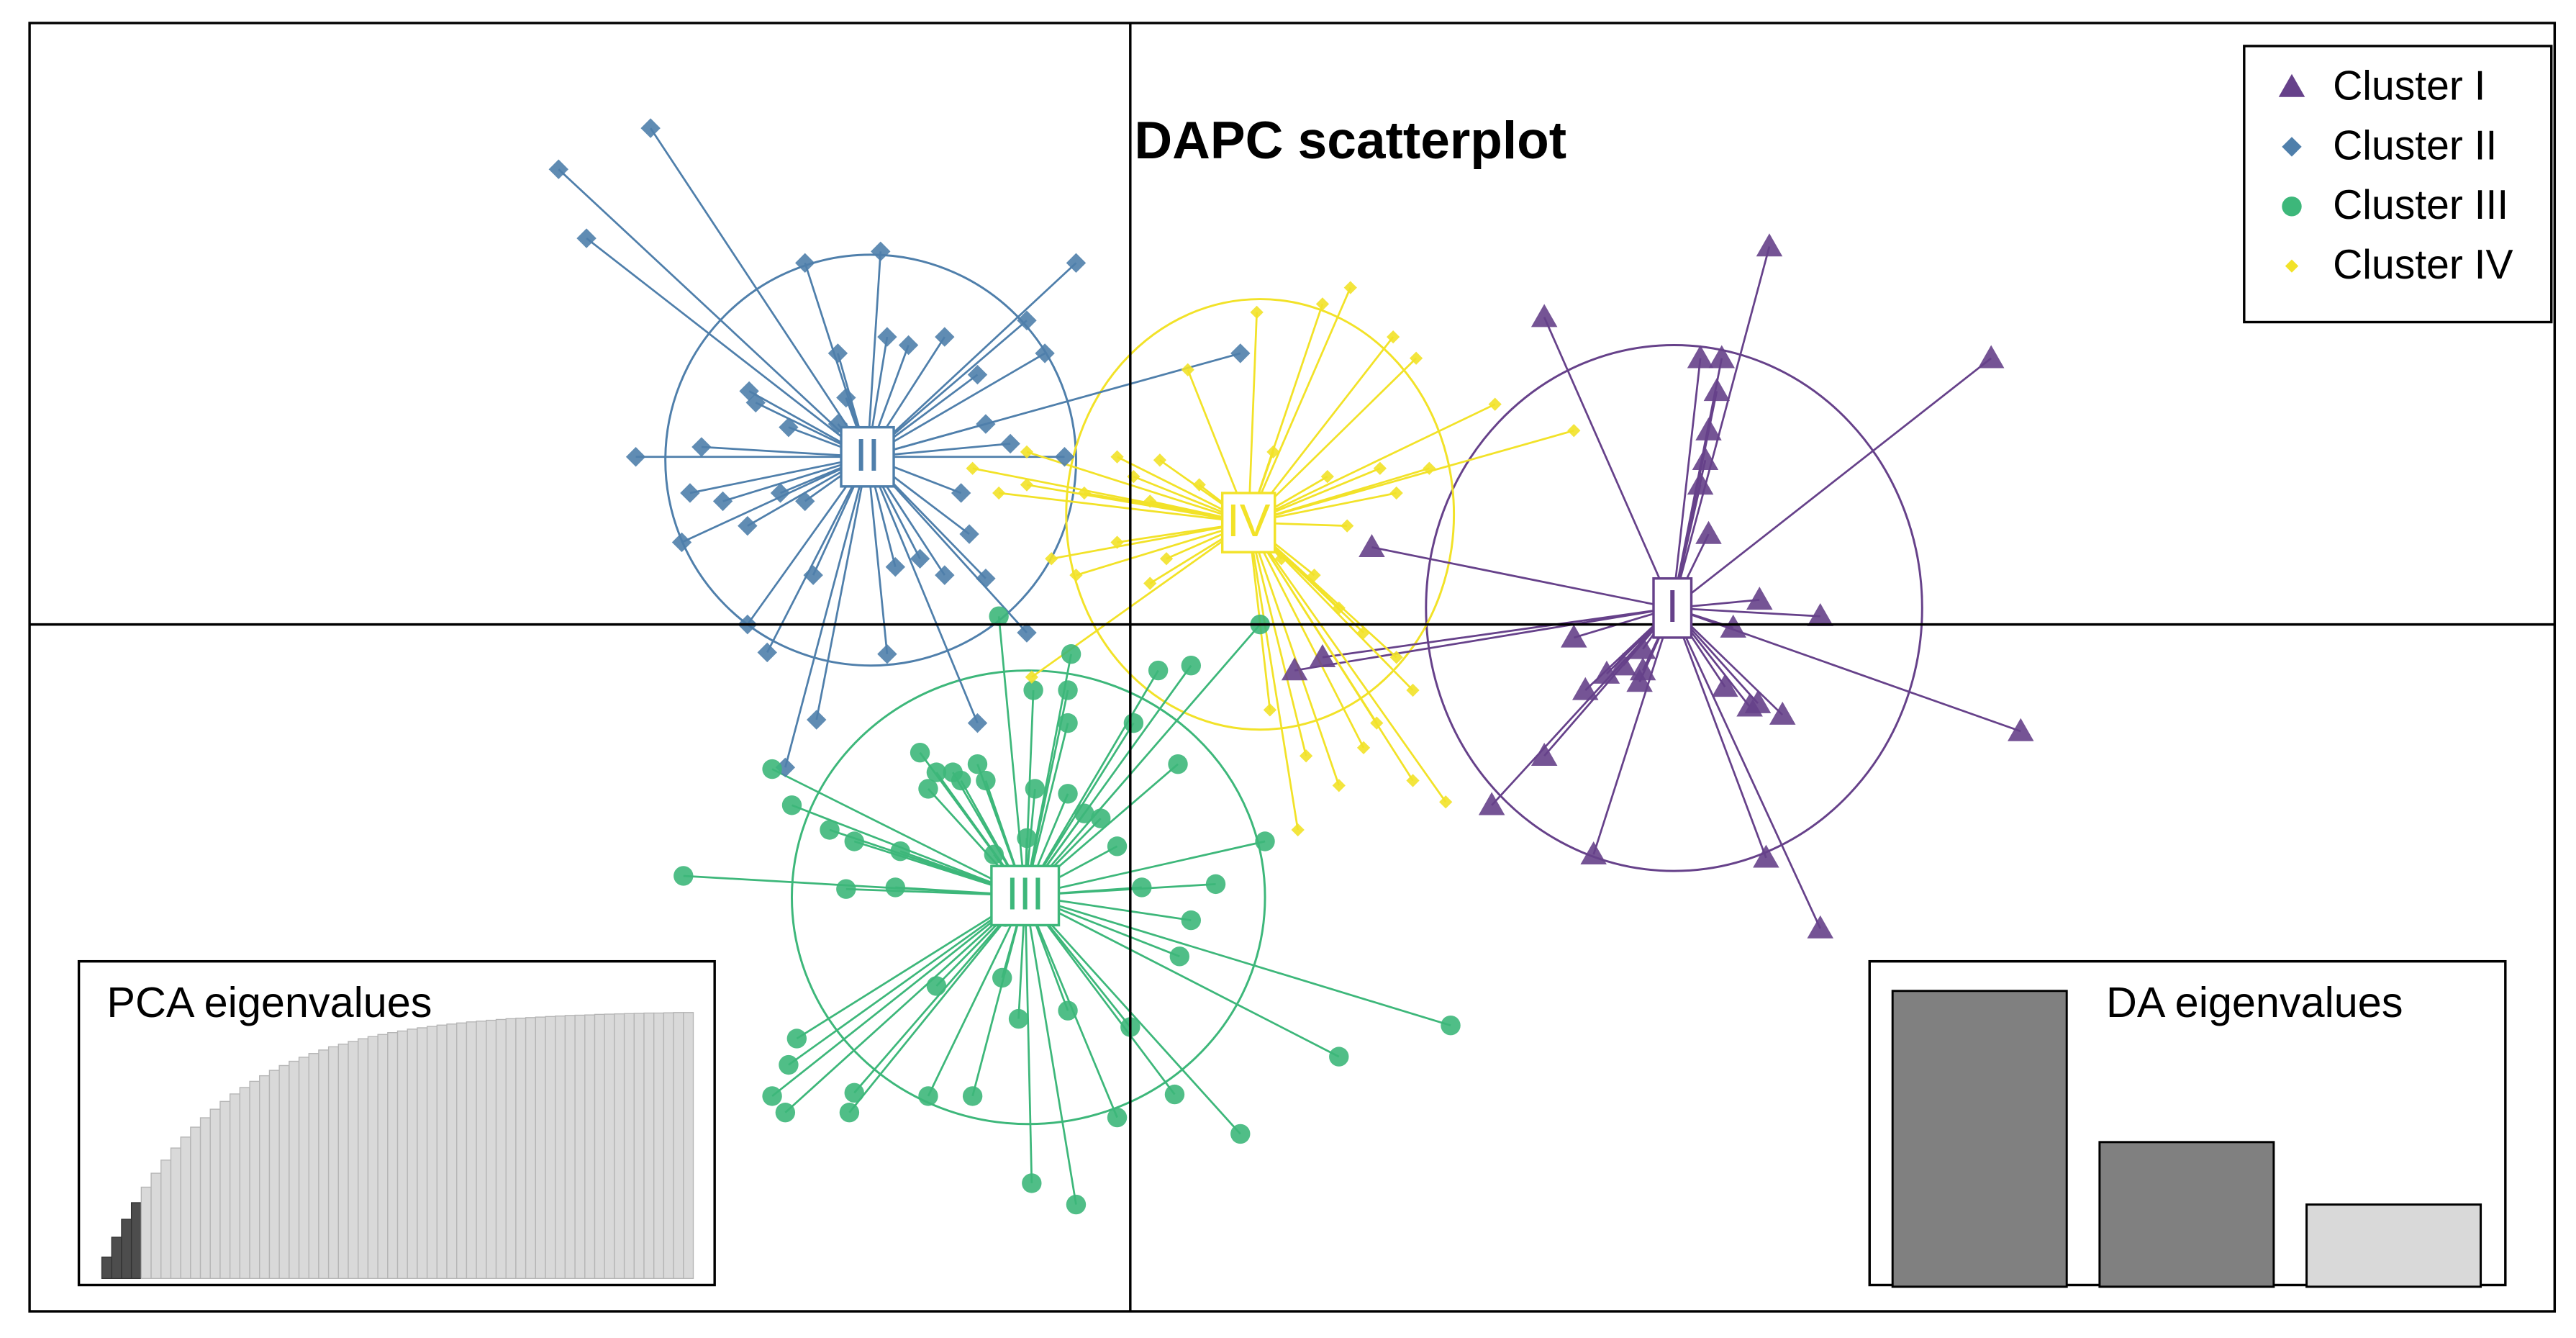 The height and width of the screenshot is (1338, 2576). I want to click on legend-label: Cluster IV, so click(2423, 265).